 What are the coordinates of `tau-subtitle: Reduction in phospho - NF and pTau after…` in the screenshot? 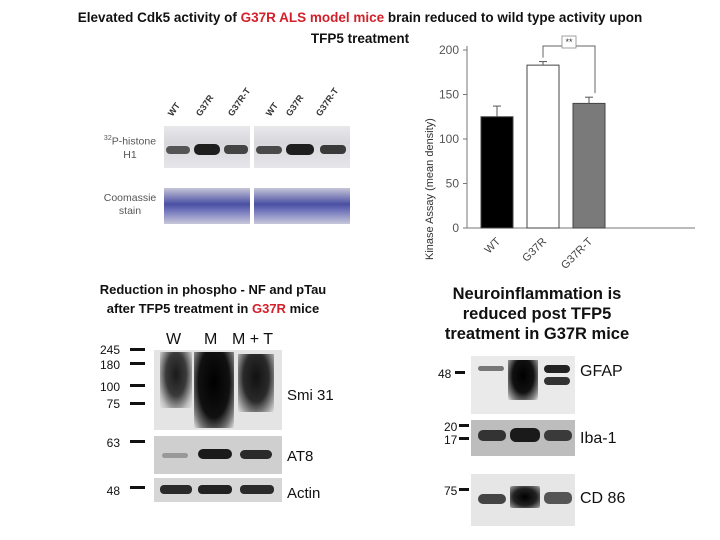 It's located at (213, 299).